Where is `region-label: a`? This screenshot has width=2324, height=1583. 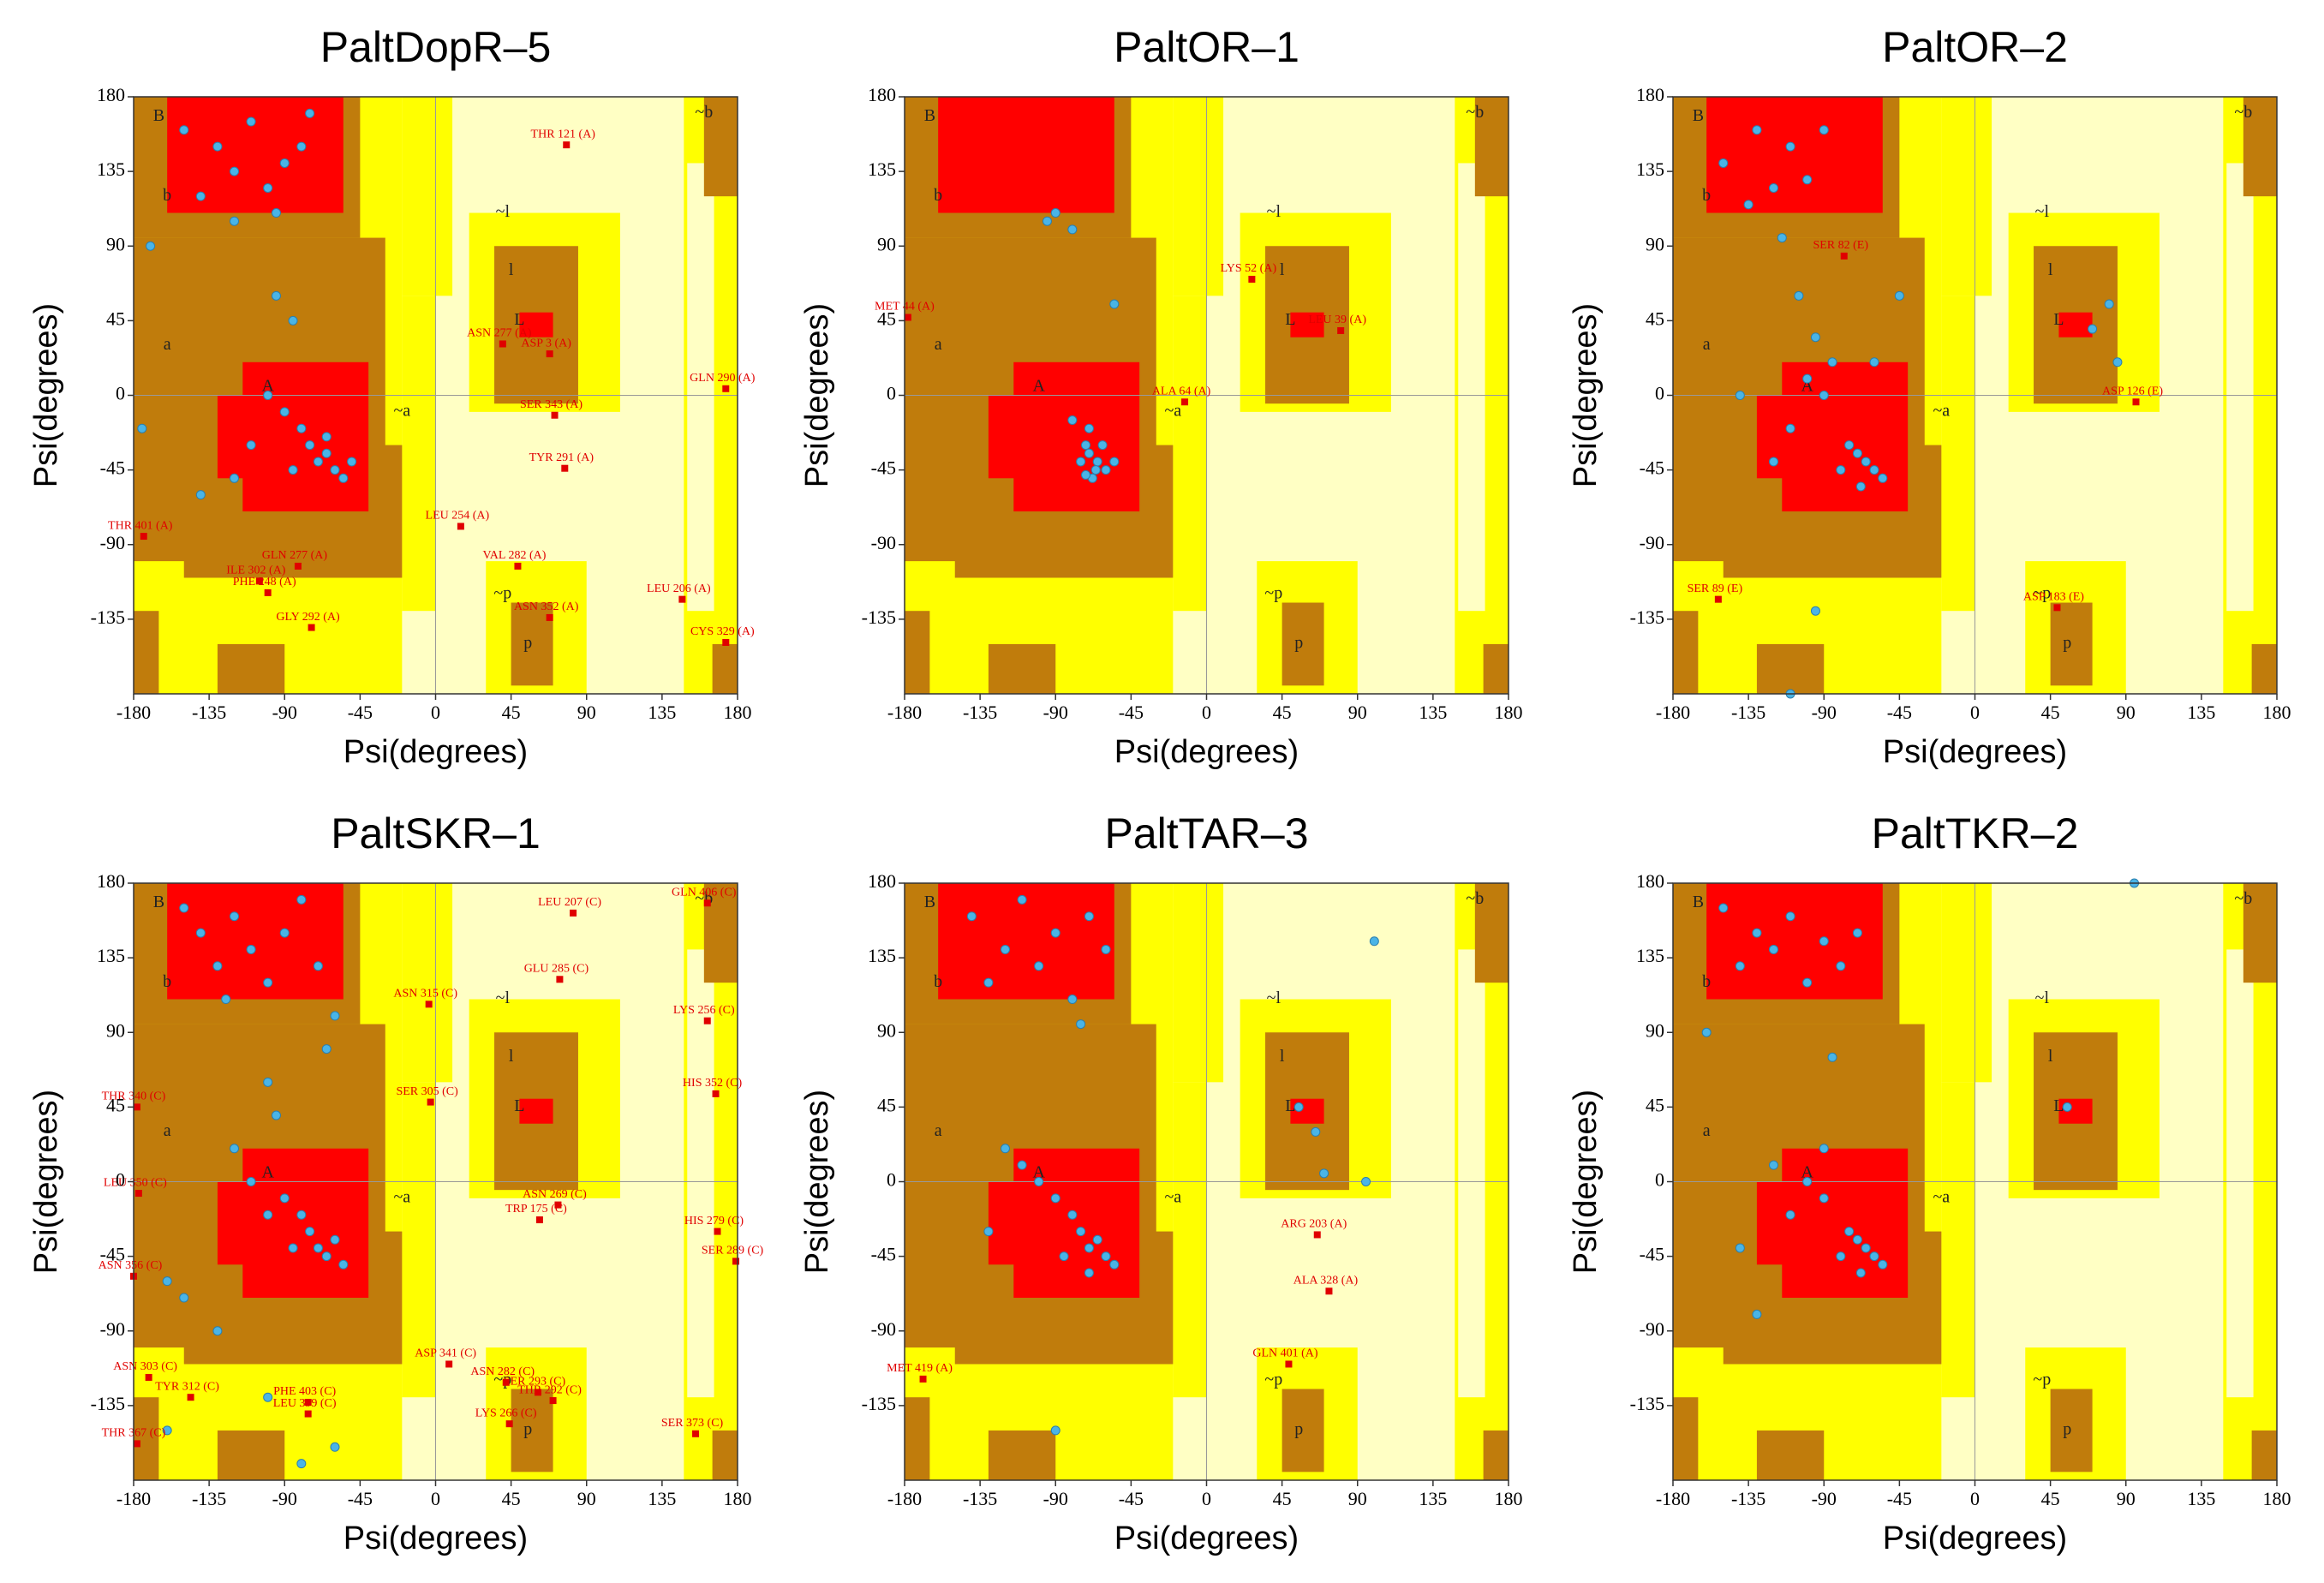
region-label: a is located at coordinates (1707, 1130).